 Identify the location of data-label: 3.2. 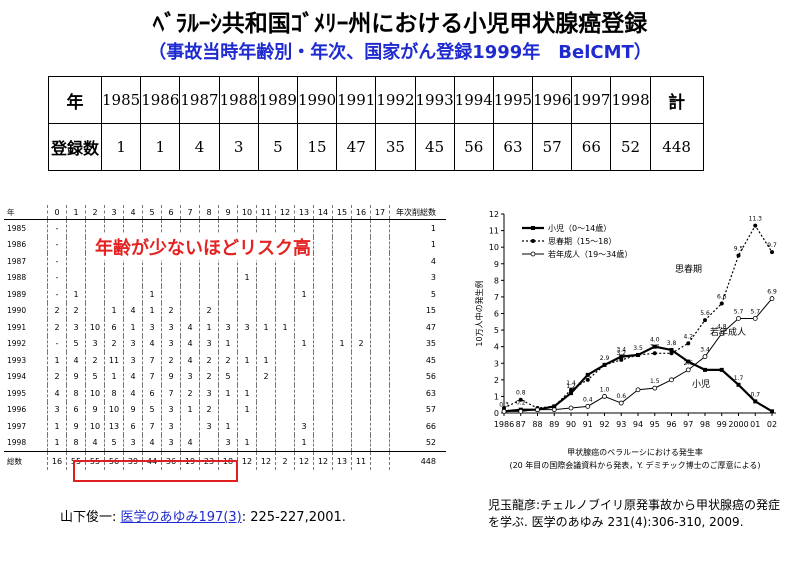
(621, 353).